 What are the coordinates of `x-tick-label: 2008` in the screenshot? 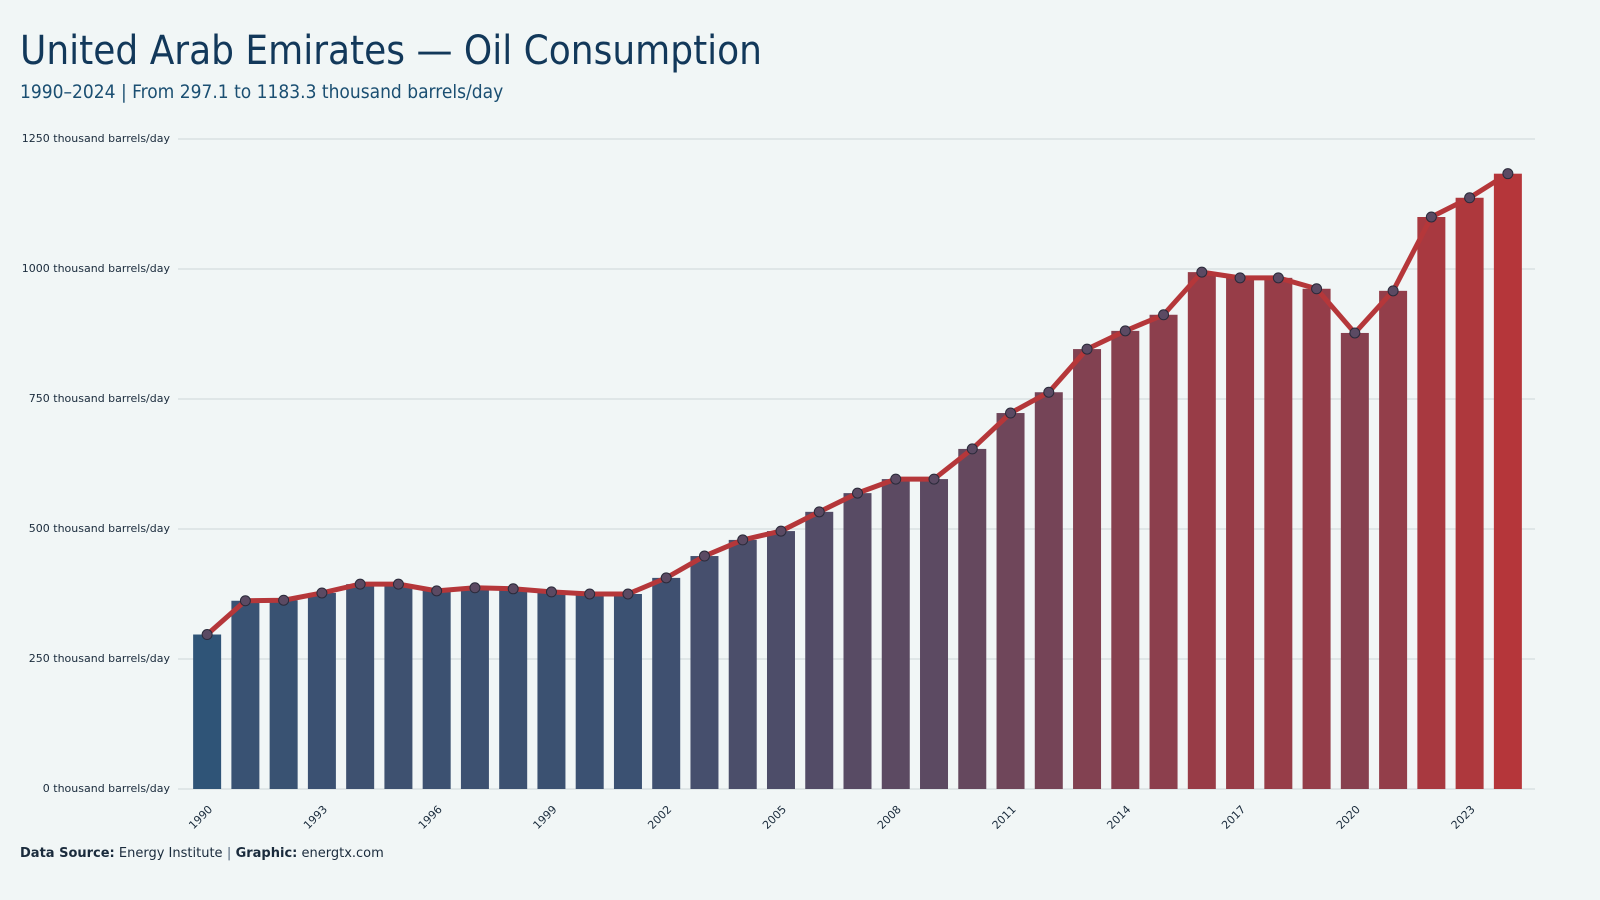 It's located at (889, 817).